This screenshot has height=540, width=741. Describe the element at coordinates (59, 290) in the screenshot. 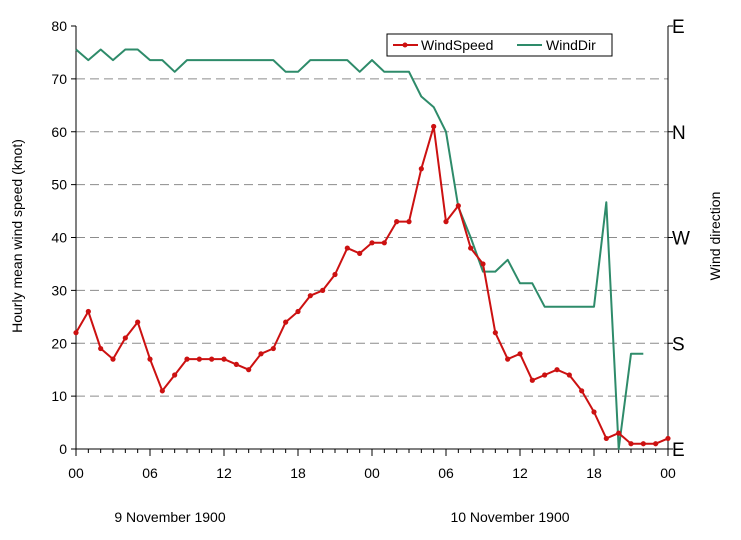

I see `y-tick-label: 30` at that location.